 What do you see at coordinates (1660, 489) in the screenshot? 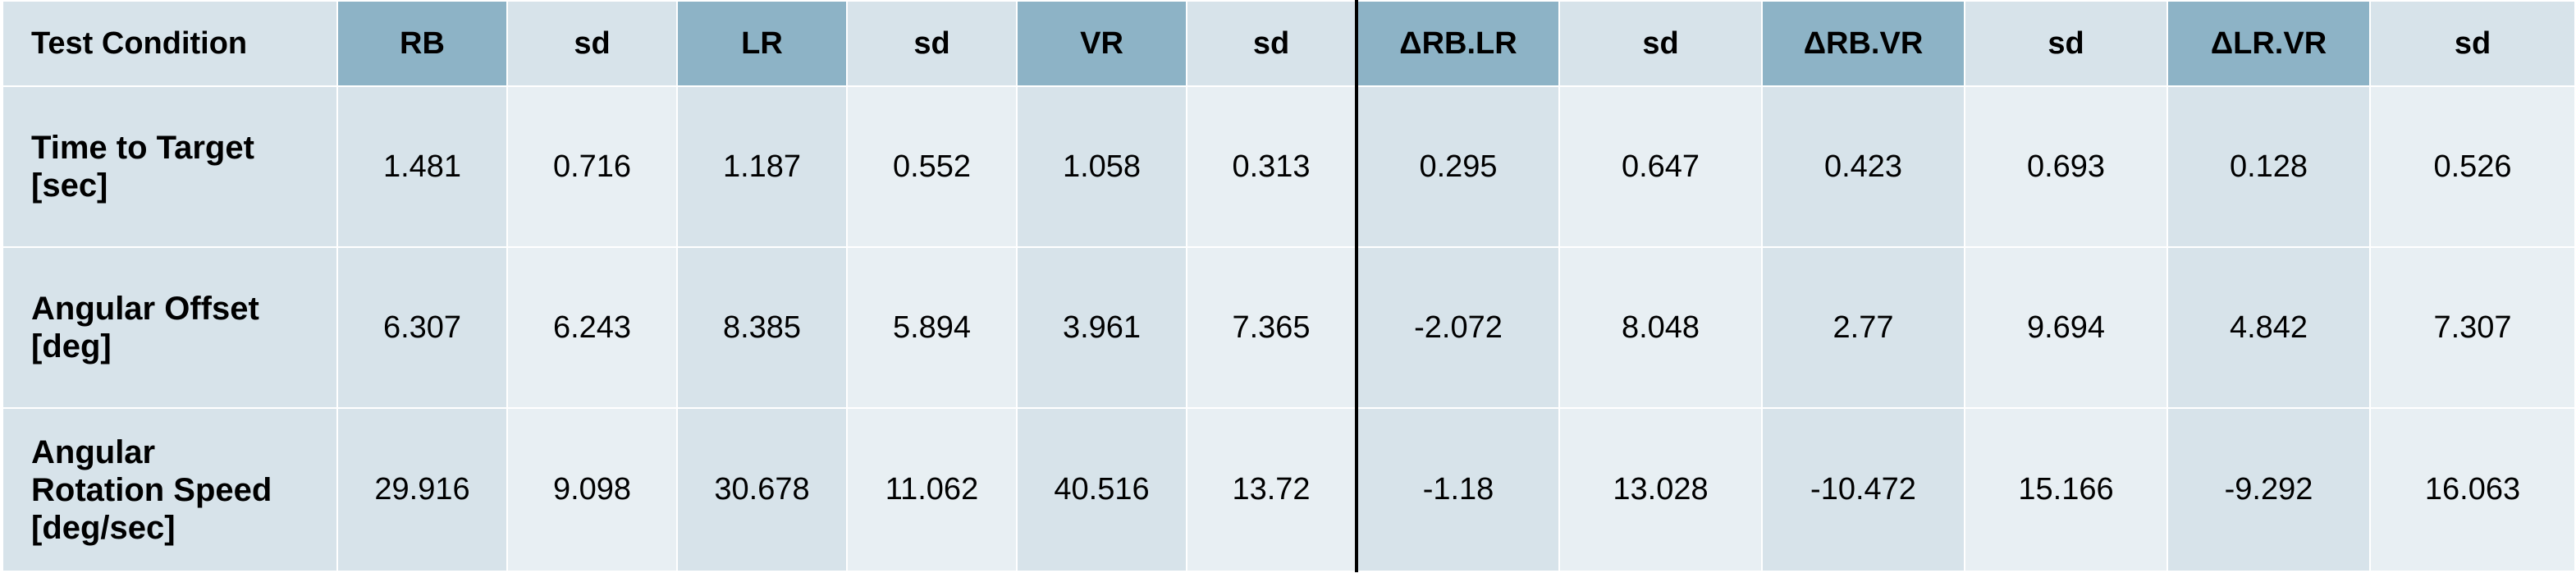
I see `cell-value: 13.028` at bounding box center [1660, 489].